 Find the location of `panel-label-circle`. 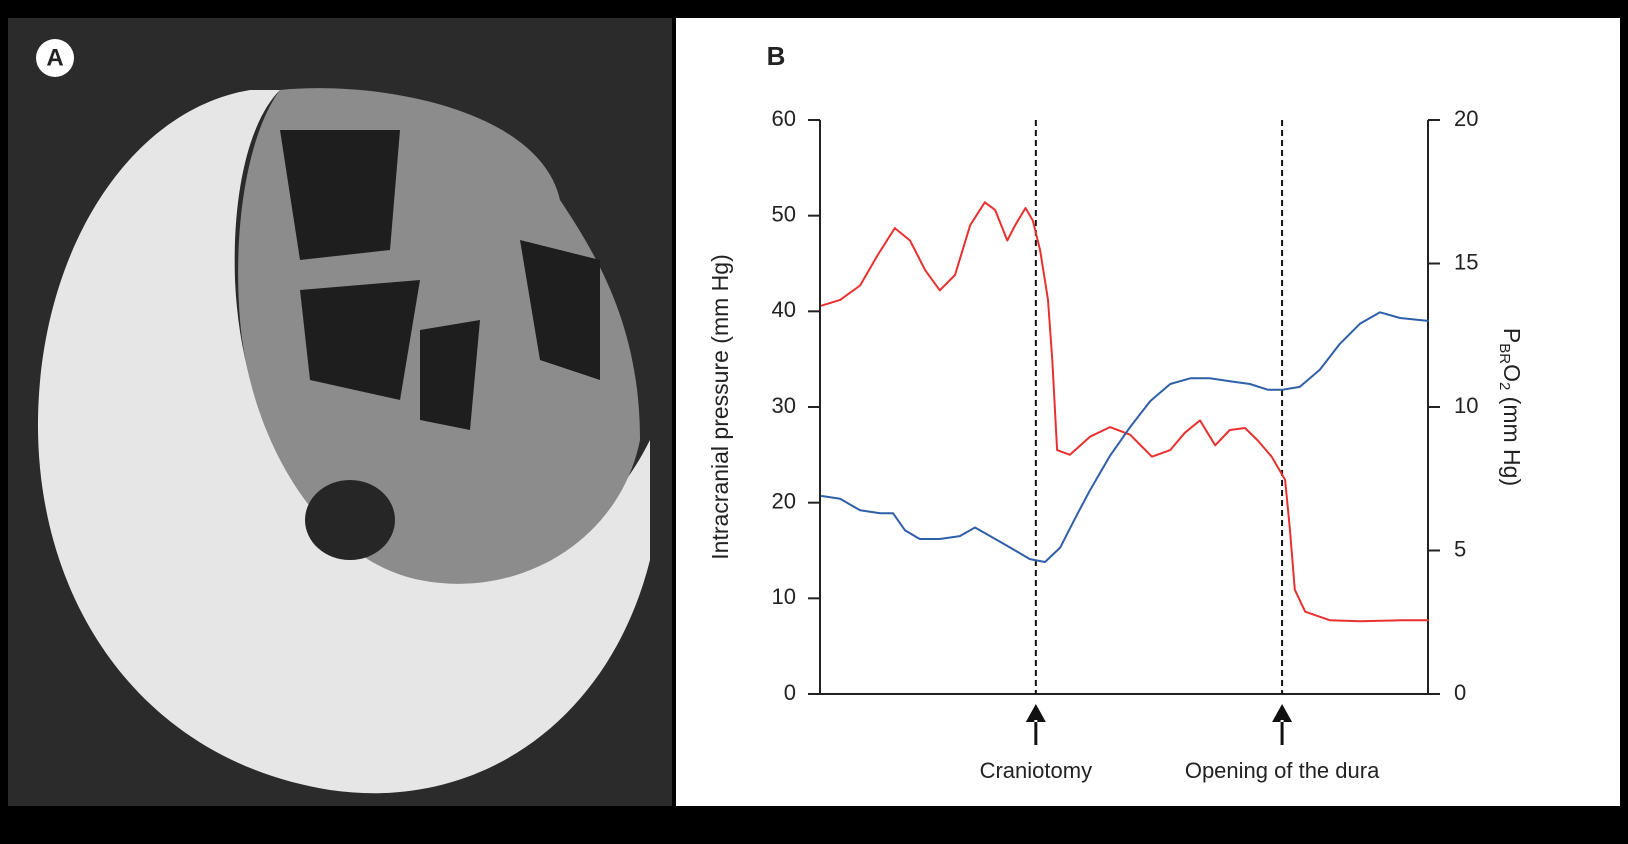

panel-label-circle is located at coordinates (55, 58).